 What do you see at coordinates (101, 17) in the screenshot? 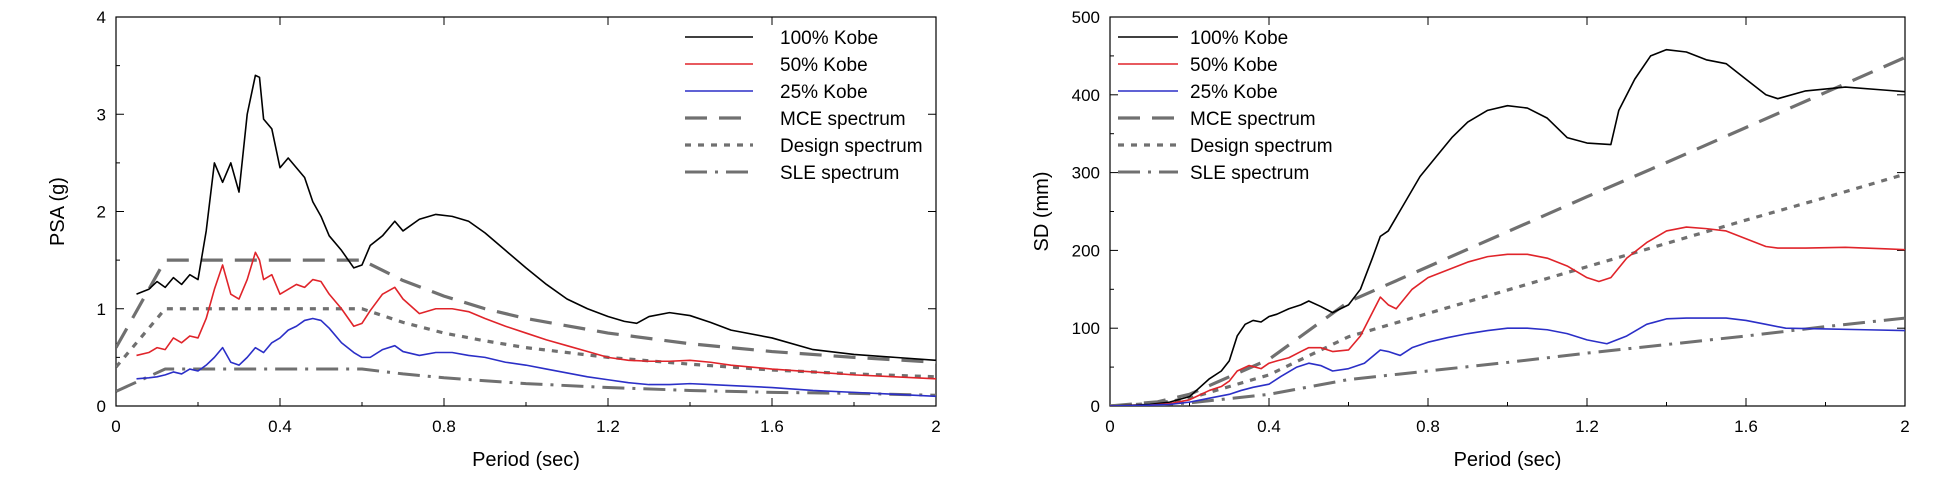
I see `y-tick-label: 4` at bounding box center [101, 17].